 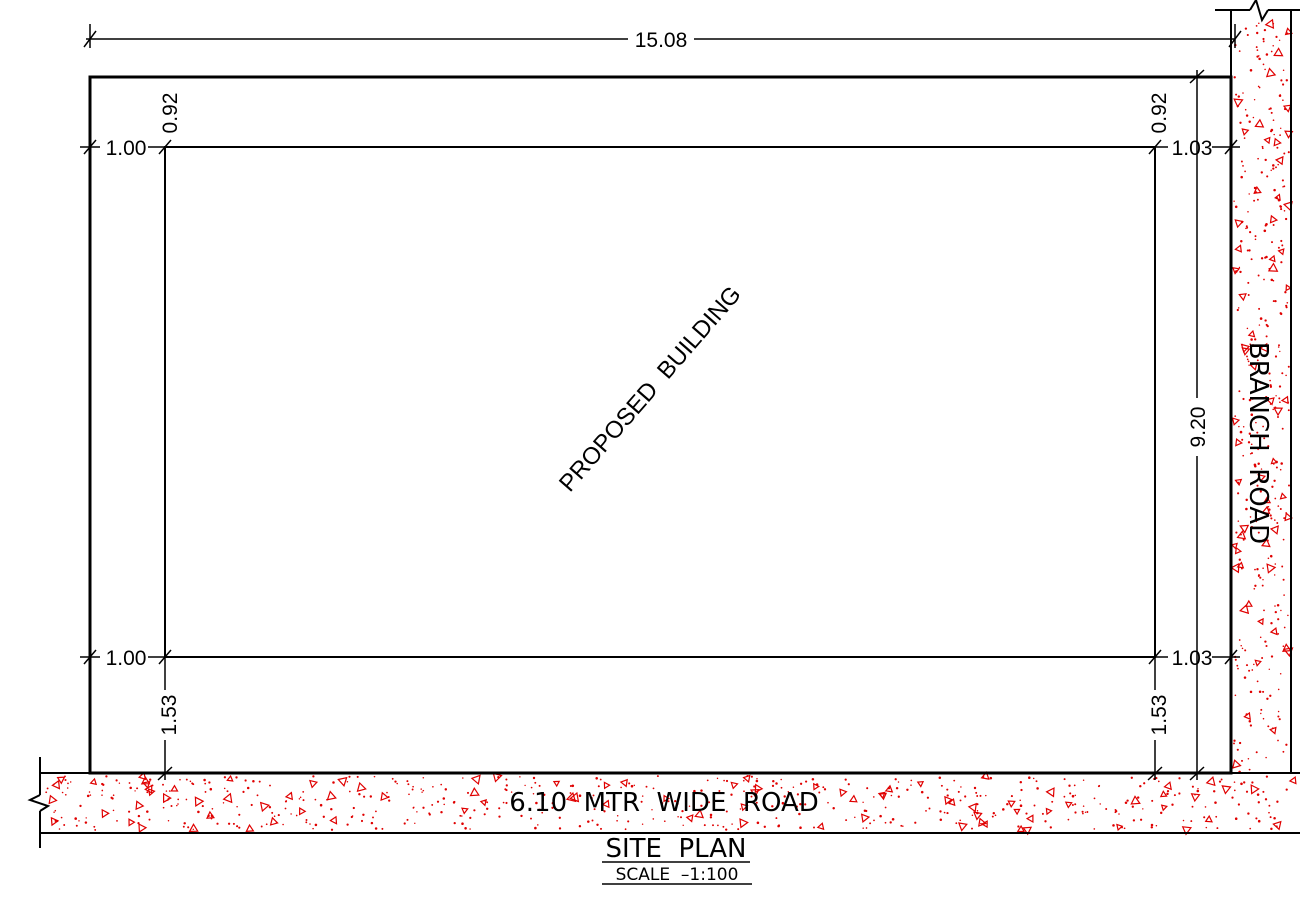 I want to click on setback-left-upper: 1.00, so click(x=126, y=148).